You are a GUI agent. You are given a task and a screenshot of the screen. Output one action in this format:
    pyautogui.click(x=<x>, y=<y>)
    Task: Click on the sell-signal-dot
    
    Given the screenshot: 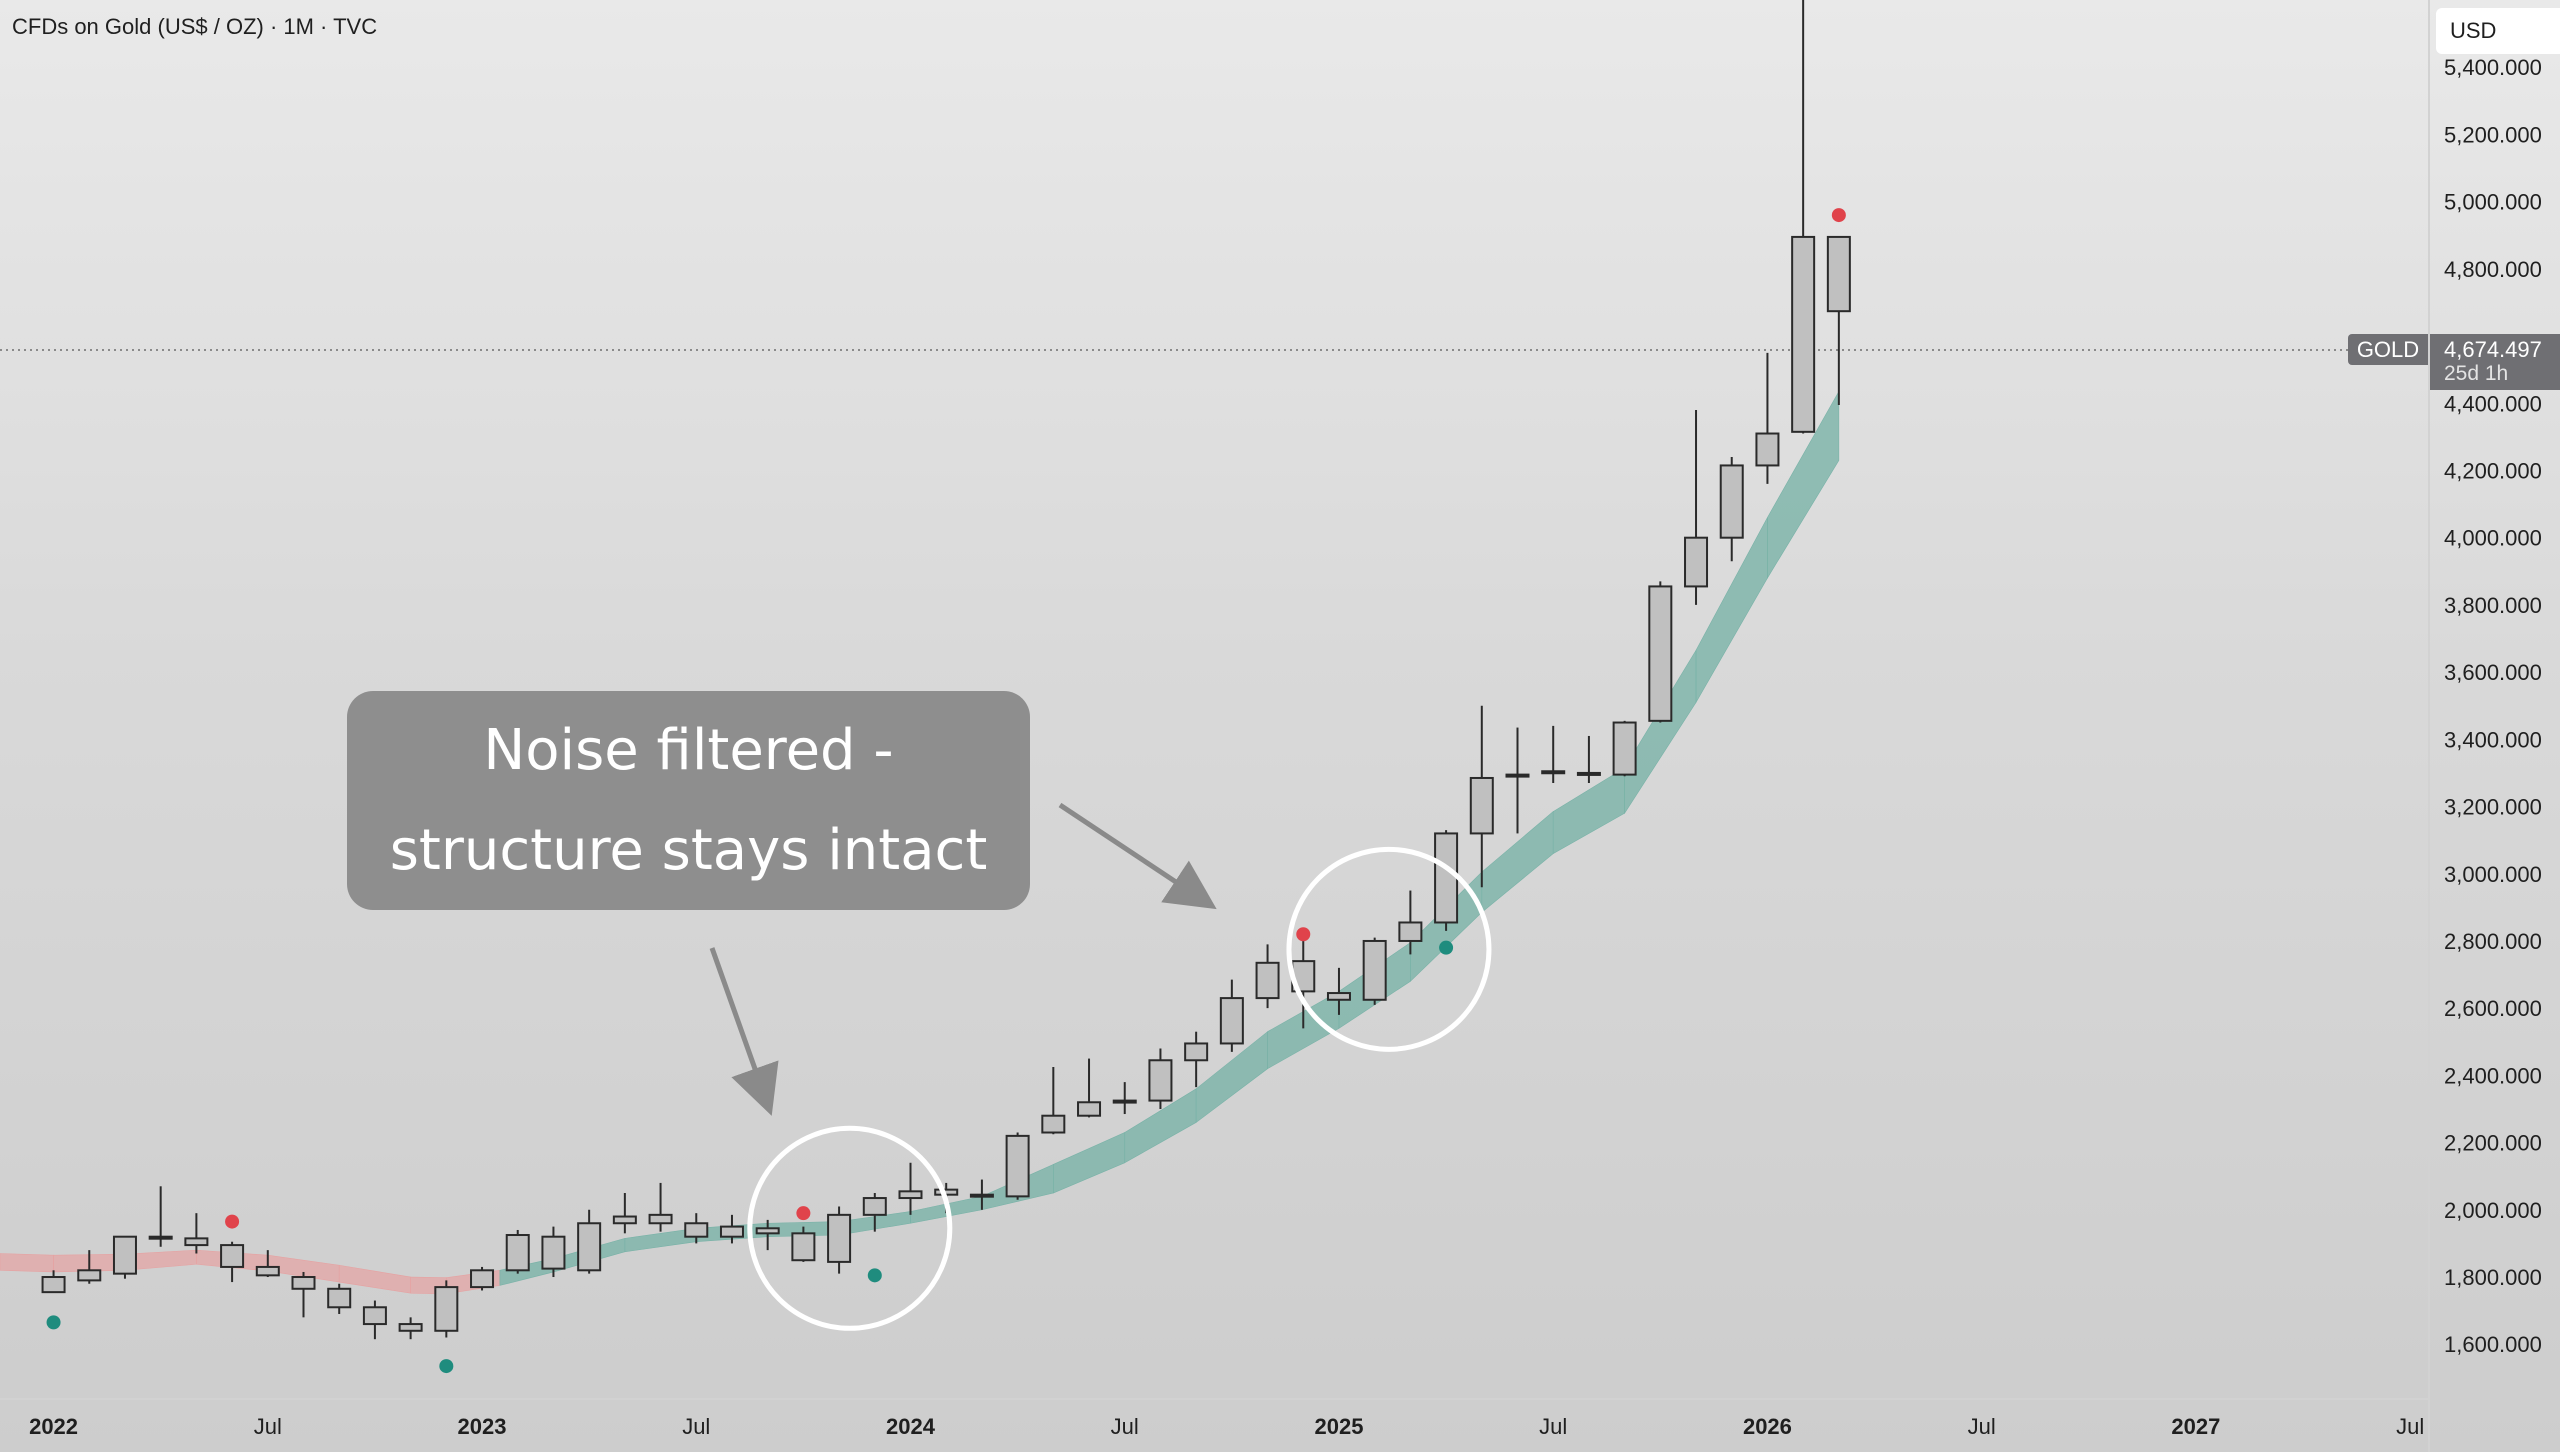 What is the action you would take?
    pyautogui.click(x=1838, y=215)
    